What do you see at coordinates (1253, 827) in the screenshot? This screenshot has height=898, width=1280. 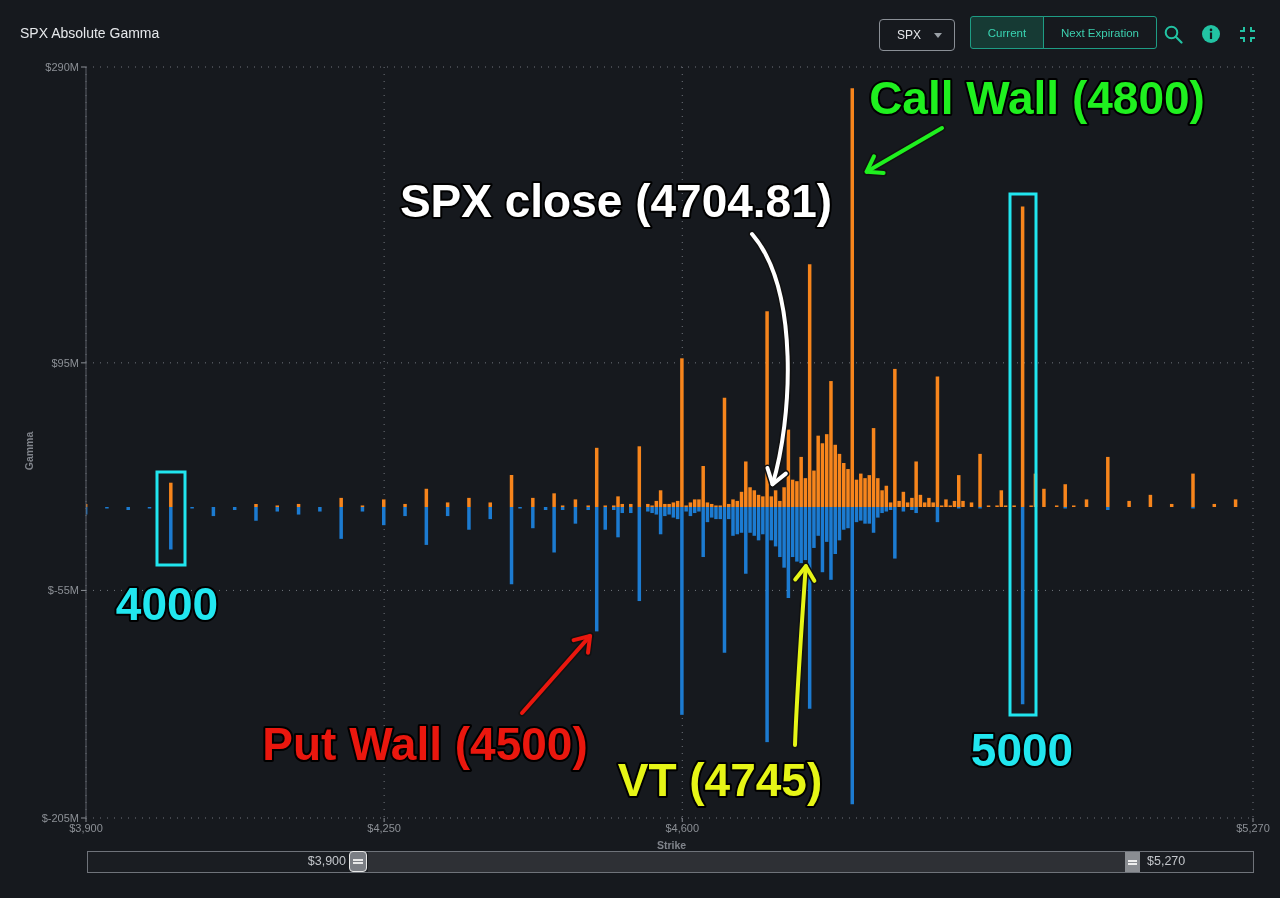 I see `x-tick-label: $5,270` at bounding box center [1253, 827].